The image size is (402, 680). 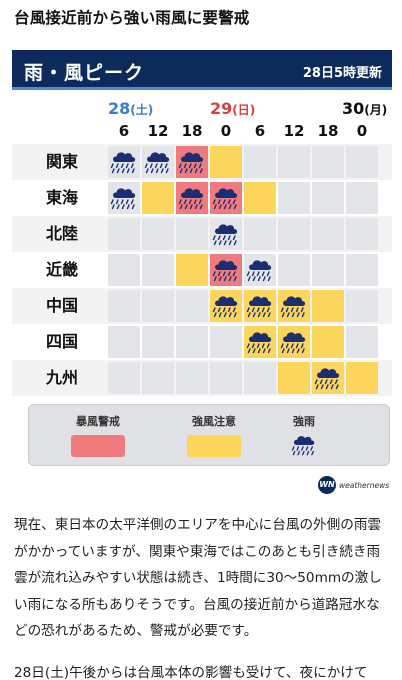 I want to click on legend-storm-swatch, so click(x=98, y=446).